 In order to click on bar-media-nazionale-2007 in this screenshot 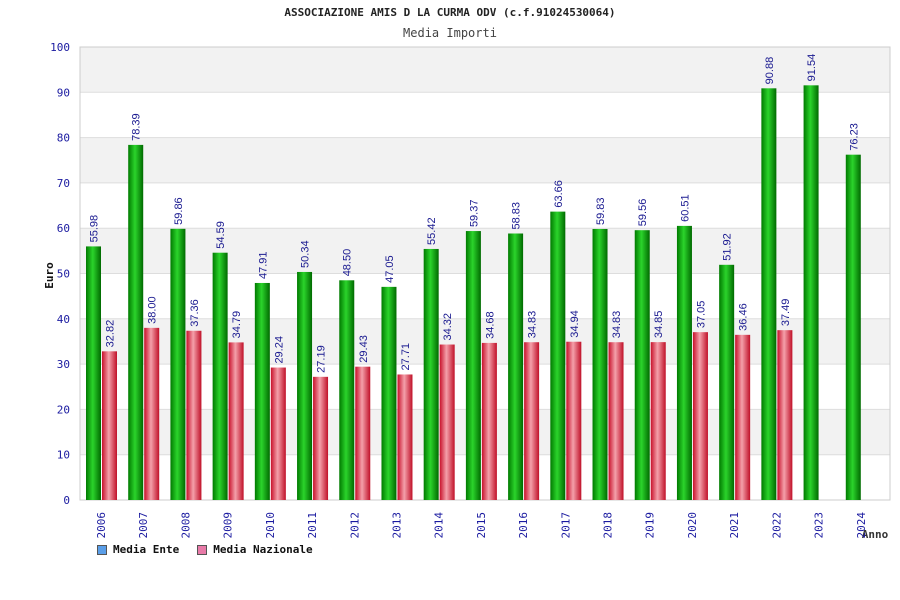, I will do `click(152, 413)`.